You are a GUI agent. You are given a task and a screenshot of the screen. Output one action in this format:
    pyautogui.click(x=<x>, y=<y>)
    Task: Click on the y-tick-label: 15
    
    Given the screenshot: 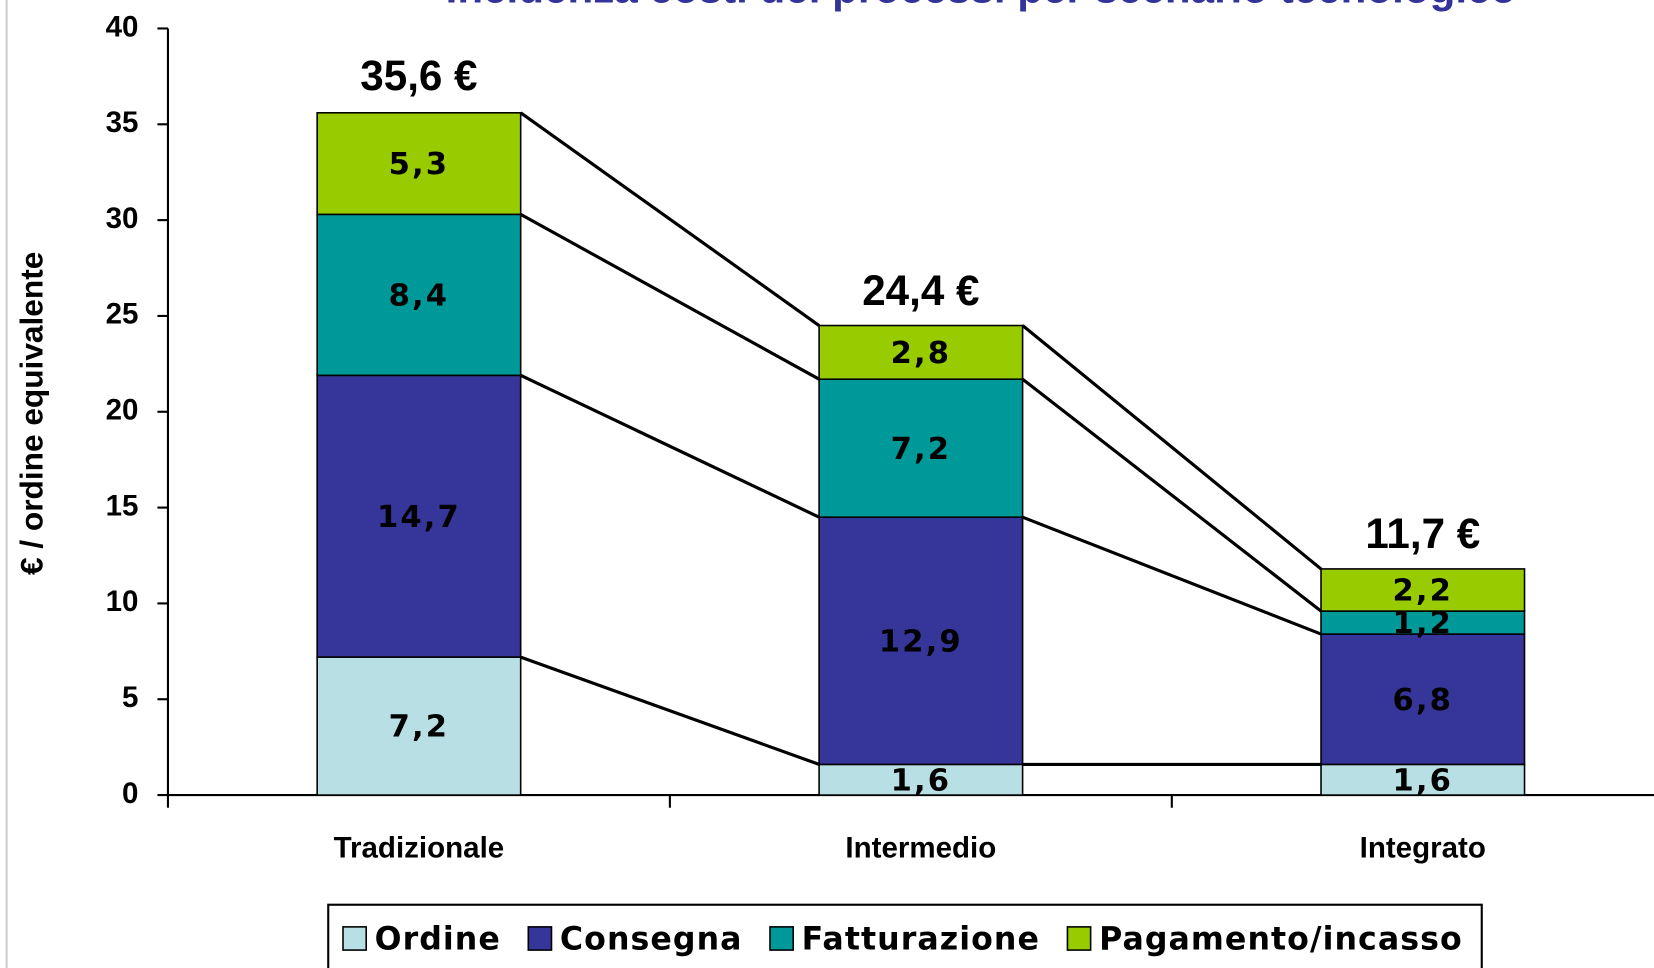 What is the action you would take?
    pyautogui.click(x=122, y=505)
    